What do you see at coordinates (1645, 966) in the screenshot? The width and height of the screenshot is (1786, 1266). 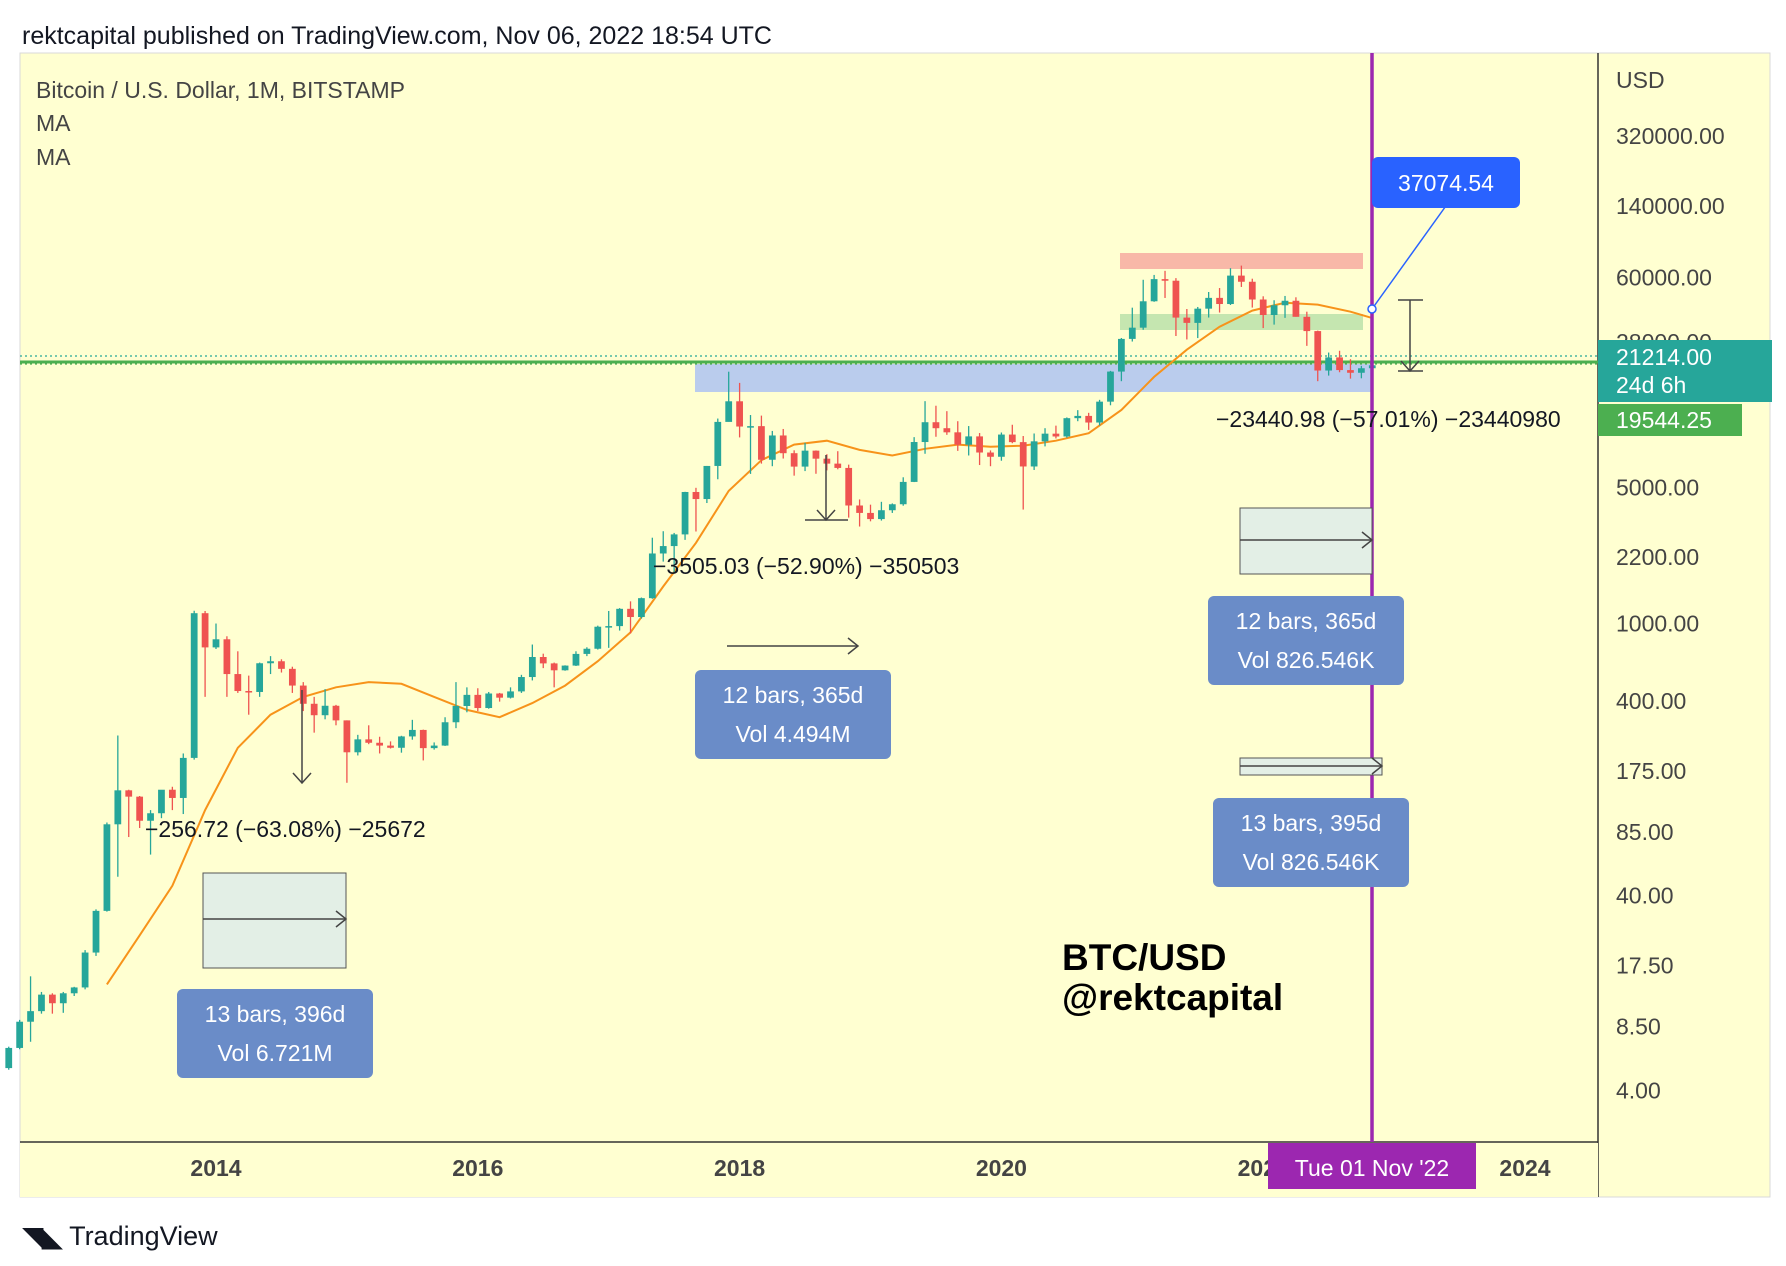 I see `price-tick-11: 17.50` at bounding box center [1645, 966].